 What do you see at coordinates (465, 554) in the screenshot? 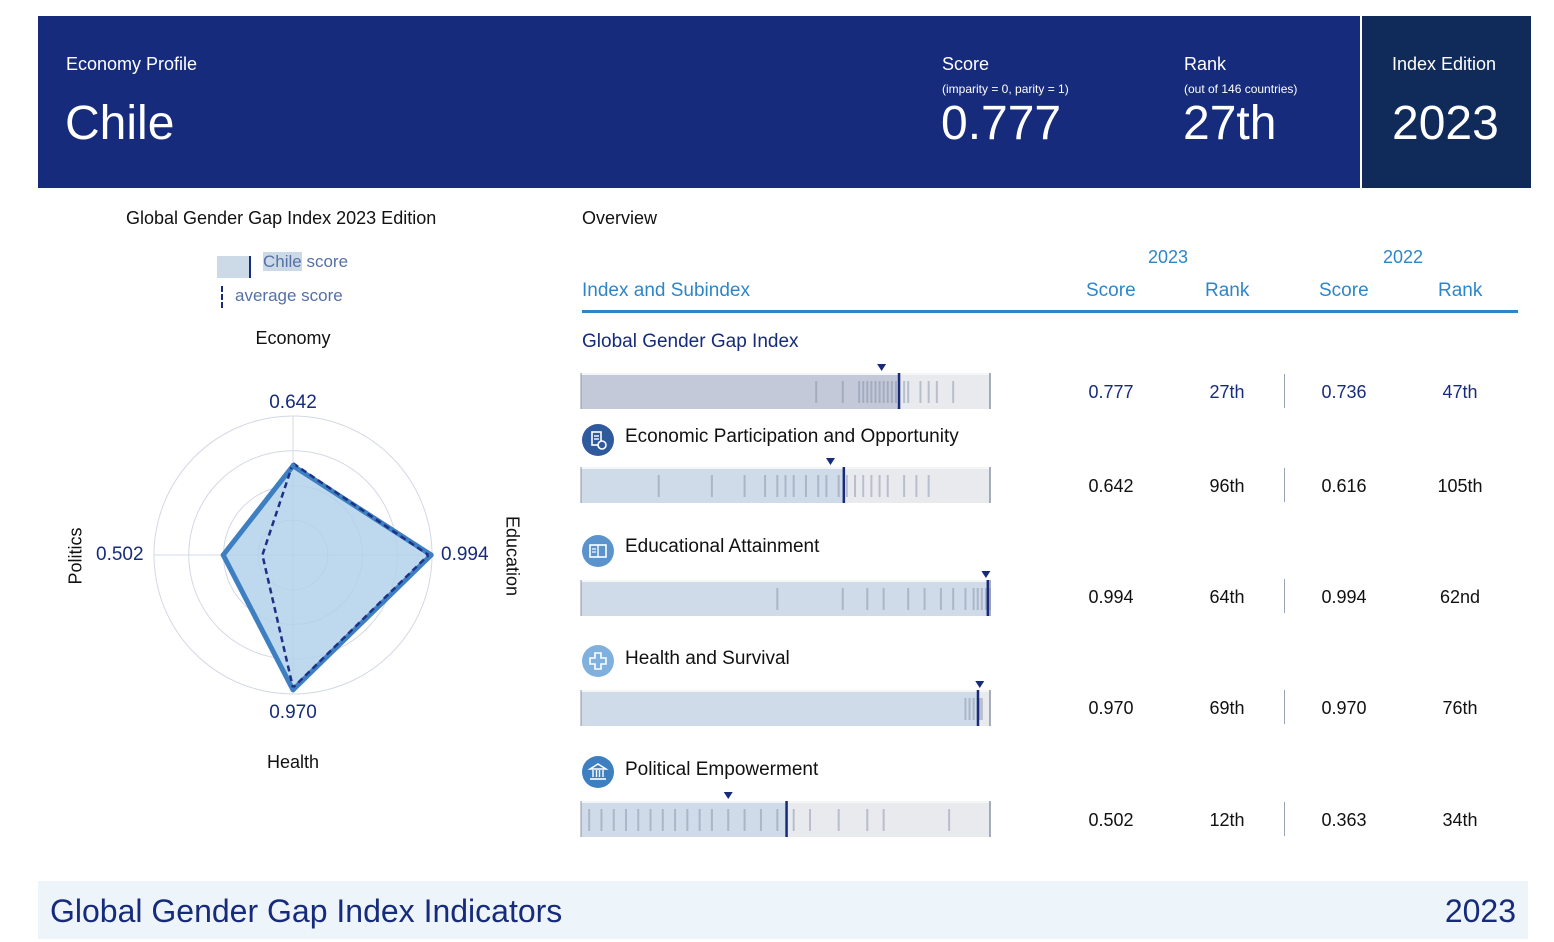
I see `radar-value-label: 0.994` at bounding box center [465, 554].